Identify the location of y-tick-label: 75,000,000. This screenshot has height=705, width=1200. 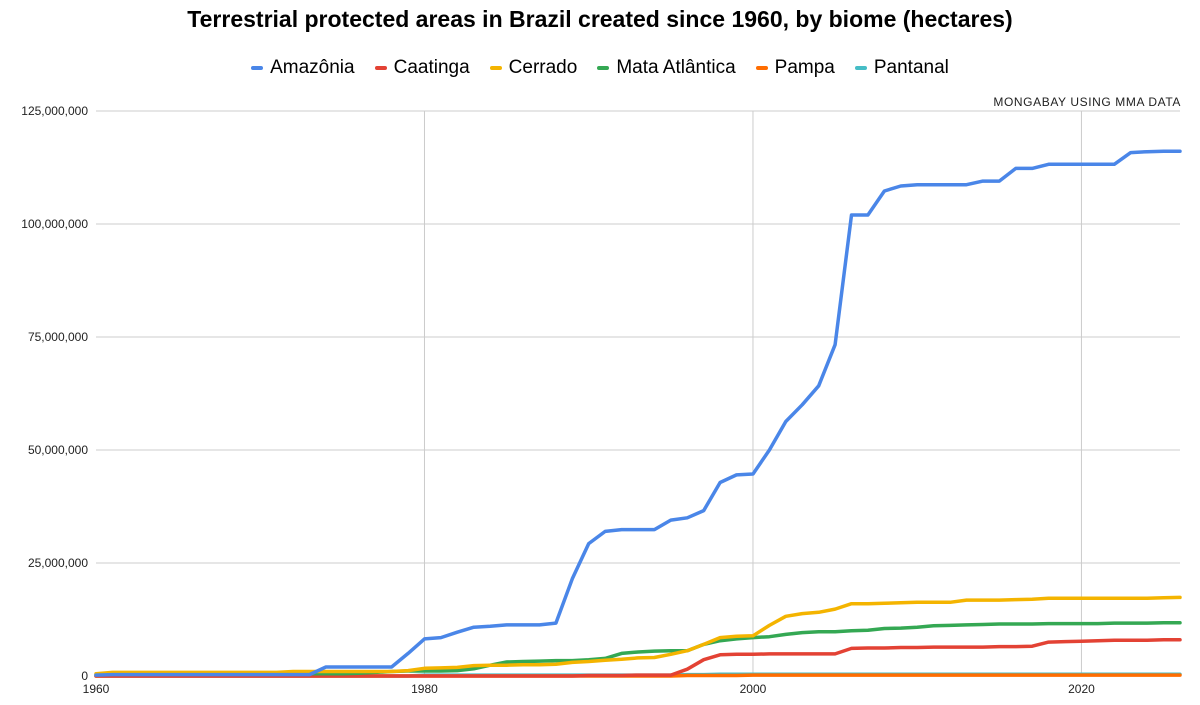
(58, 337).